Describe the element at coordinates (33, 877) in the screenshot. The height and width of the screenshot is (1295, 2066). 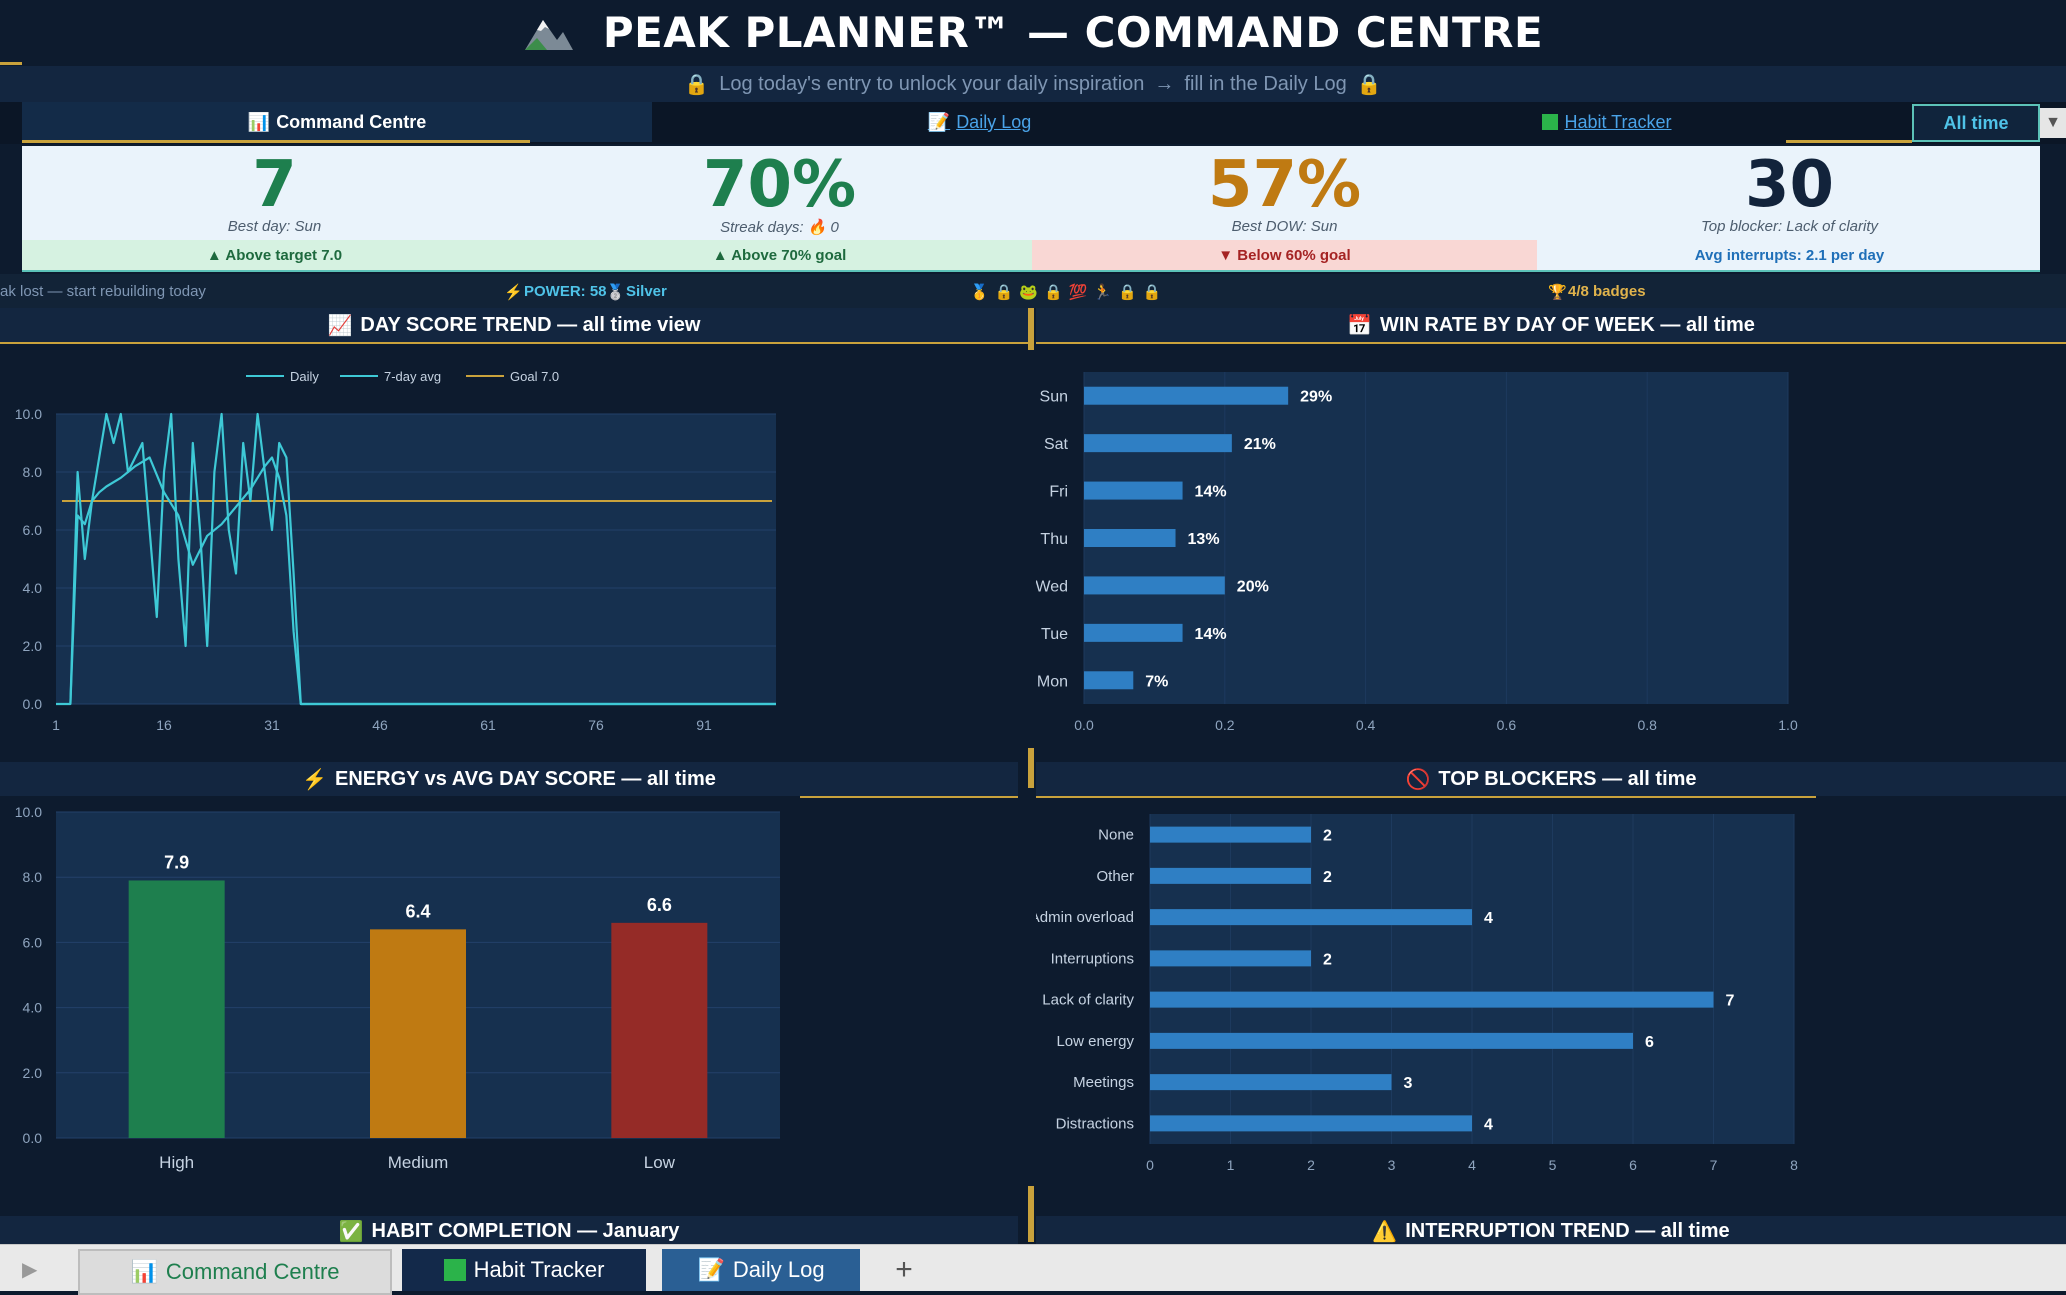
I see `y-tick-label: 8.0` at that location.